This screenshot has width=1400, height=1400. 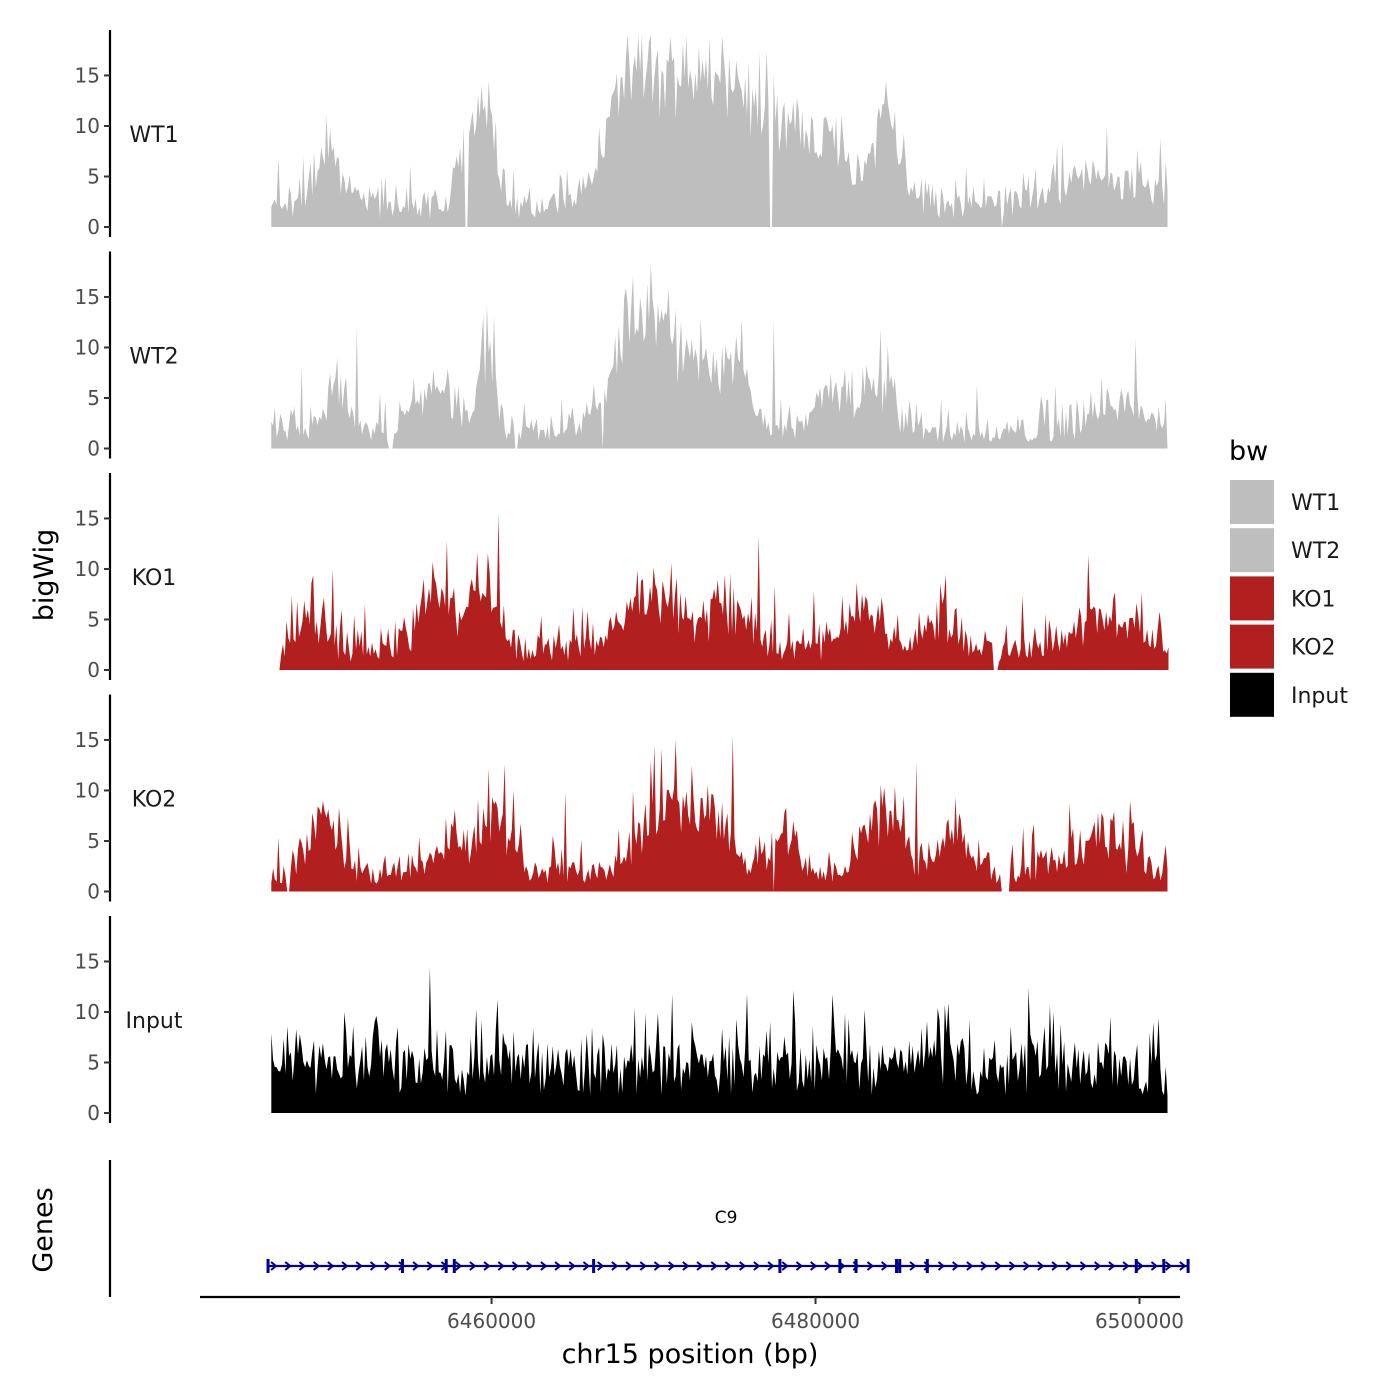 What do you see at coordinates (154, 1021) in the screenshot?
I see `track-label: Input` at bounding box center [154, 1021].